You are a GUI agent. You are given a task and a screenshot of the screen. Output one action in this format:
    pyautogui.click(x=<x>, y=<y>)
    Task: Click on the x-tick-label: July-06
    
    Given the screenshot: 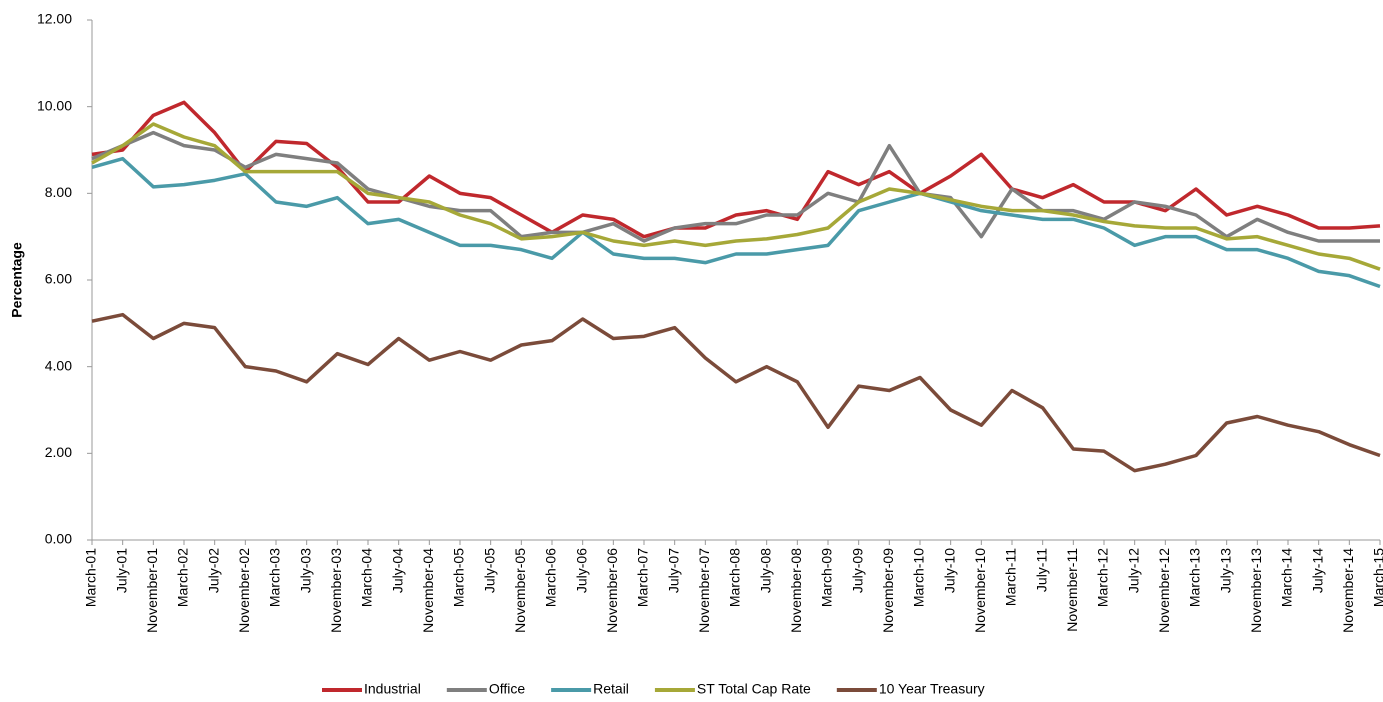 What is the action you would take?
    pyautogui.click(x=581, y=570)
    